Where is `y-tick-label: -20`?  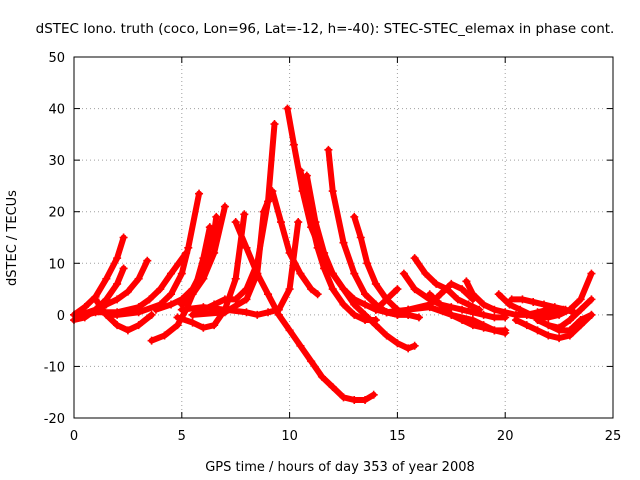 y-tick-label: -20 is located at coordinates (54, 419).